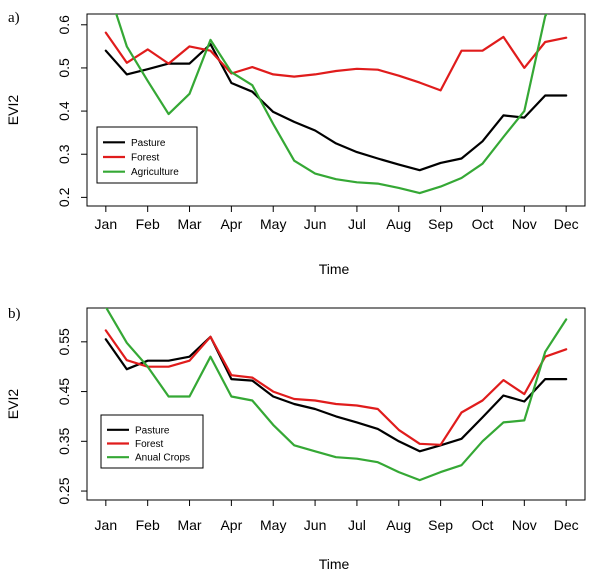 The width and height of the screenshot is (589, 573). Describe the element at coordinates (155, 172) in the screenshot. I see `legend-label: Agriculture` at that location.